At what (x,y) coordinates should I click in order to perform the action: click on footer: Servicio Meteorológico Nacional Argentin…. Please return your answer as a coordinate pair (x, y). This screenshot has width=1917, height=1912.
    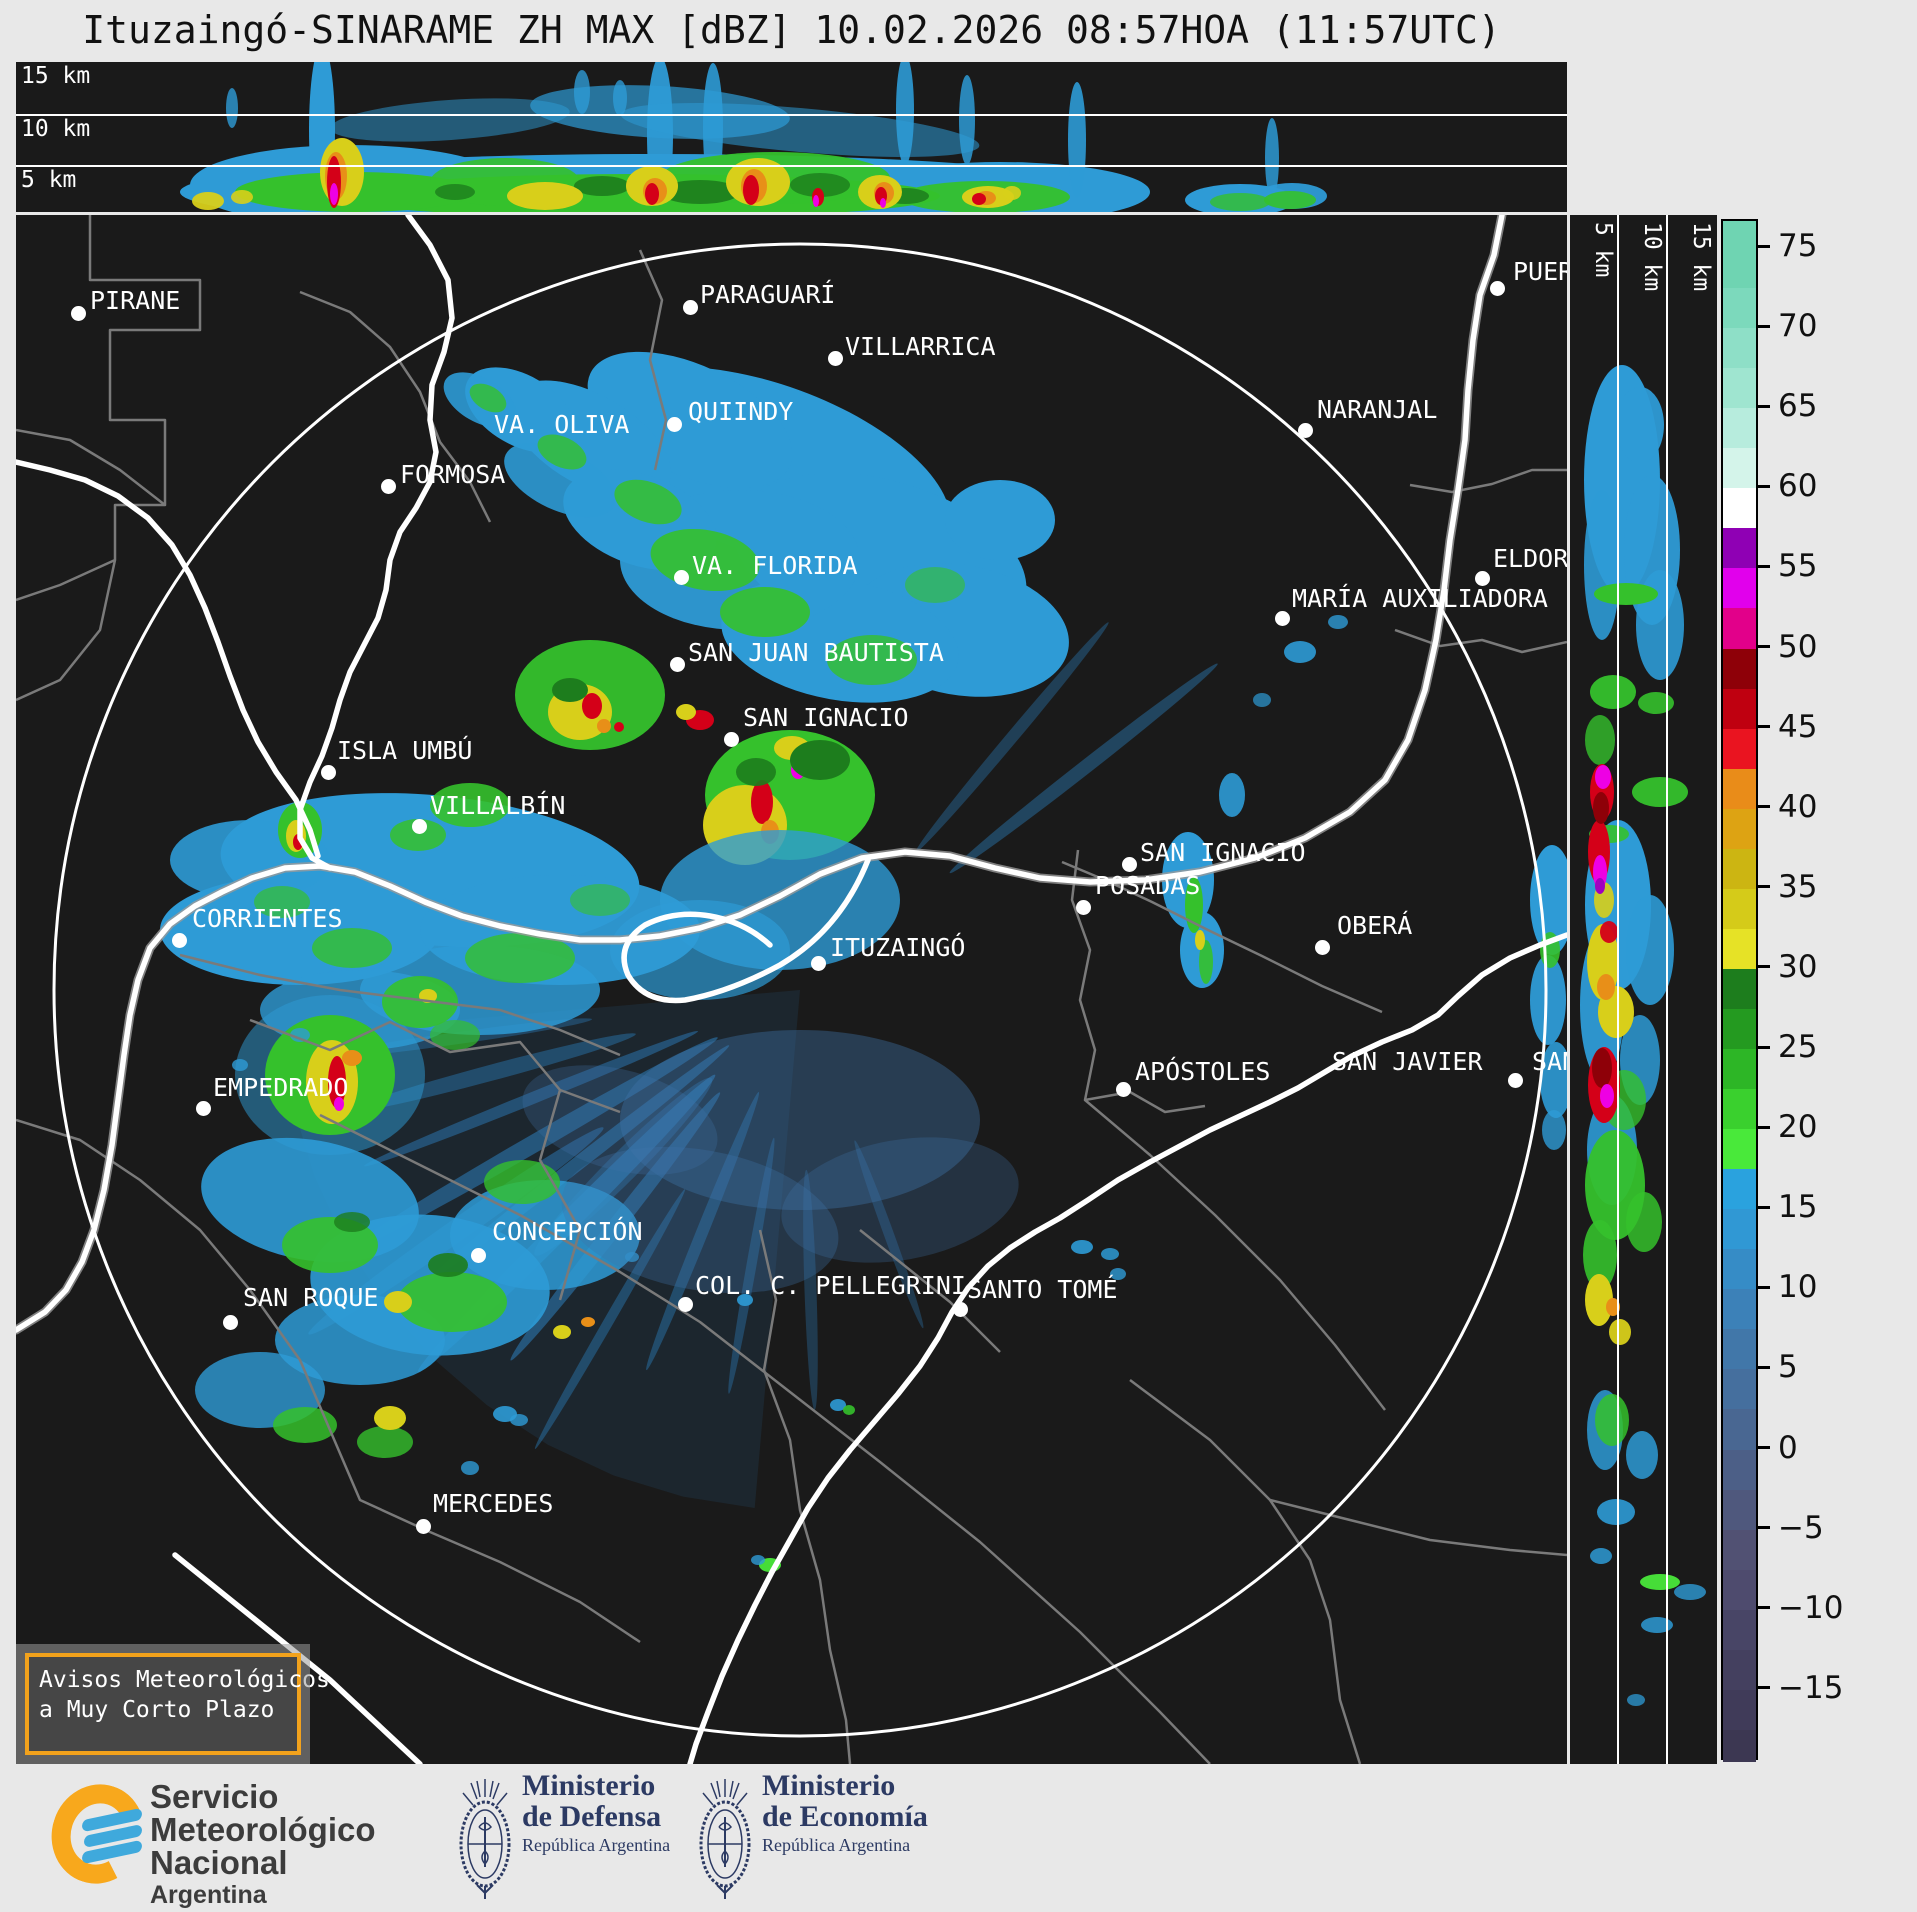
    Looking at the image, I should click on (958, 1836).